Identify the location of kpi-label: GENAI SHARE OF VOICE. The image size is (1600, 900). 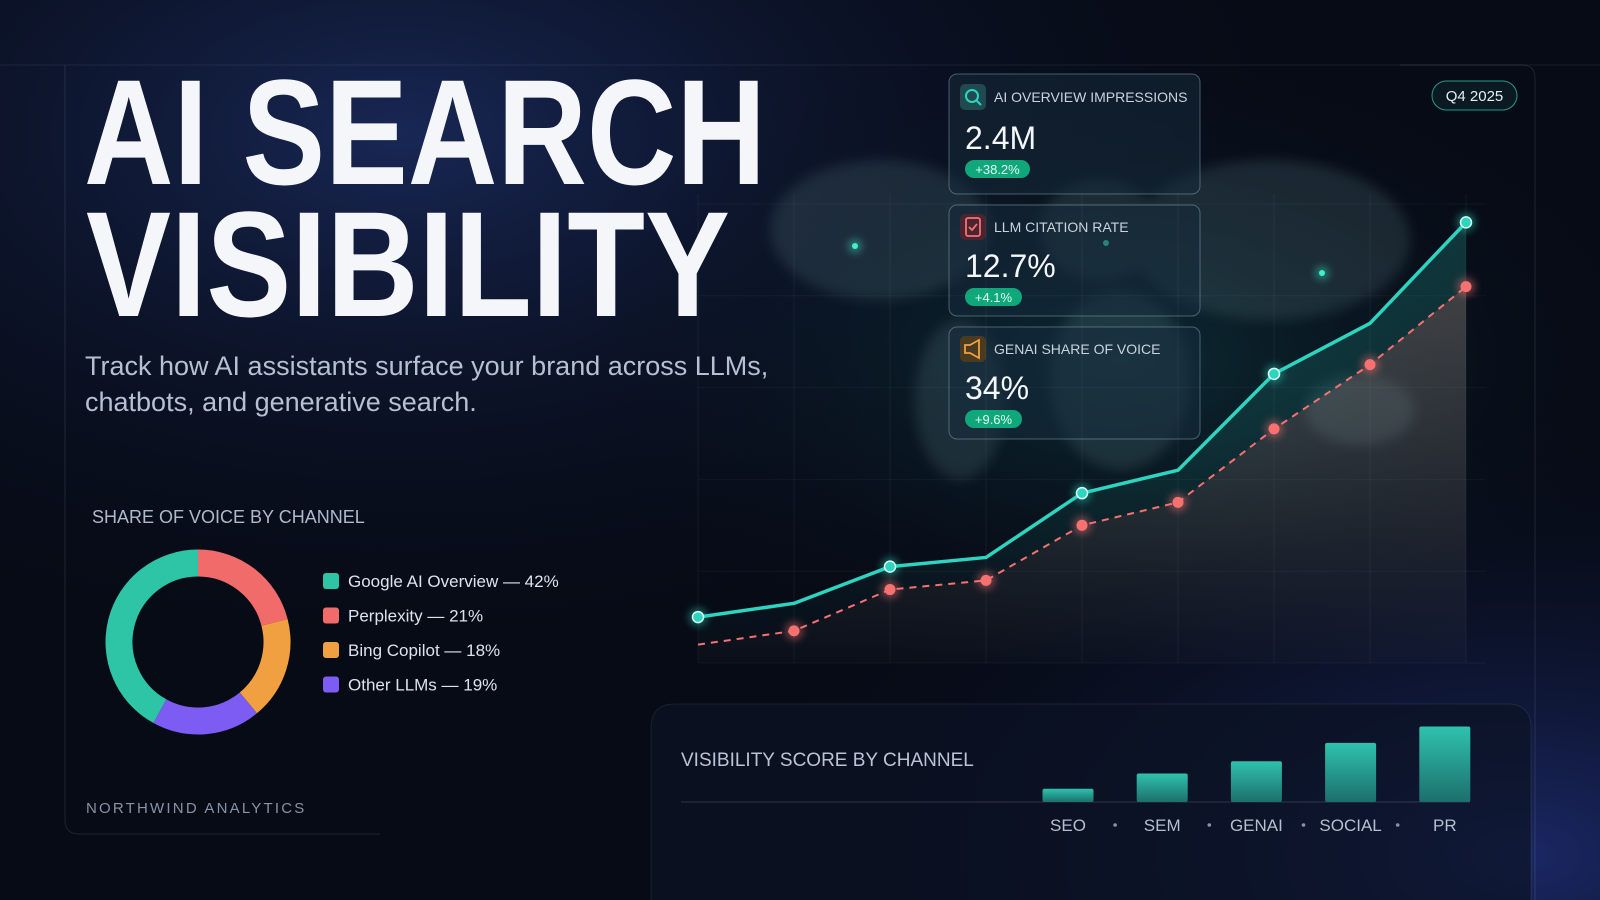
(1077, 349).